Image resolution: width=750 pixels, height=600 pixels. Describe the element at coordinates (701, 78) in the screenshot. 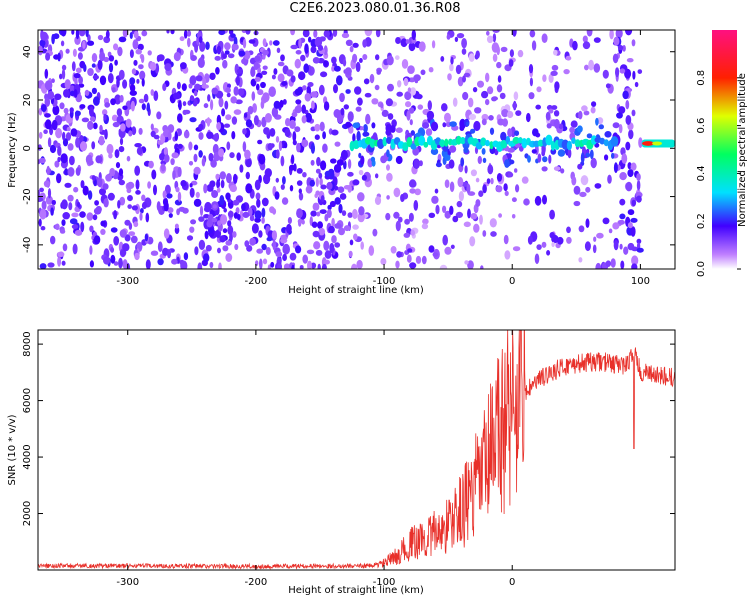

I see `colorbar-tick-label: 0.8` at that location.